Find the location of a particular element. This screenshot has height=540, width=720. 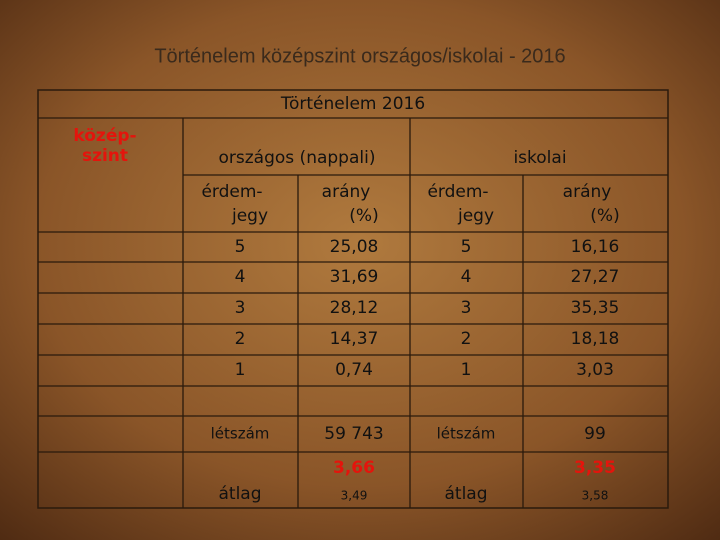

cell: 25,08 is located at coordinates (354, 247).